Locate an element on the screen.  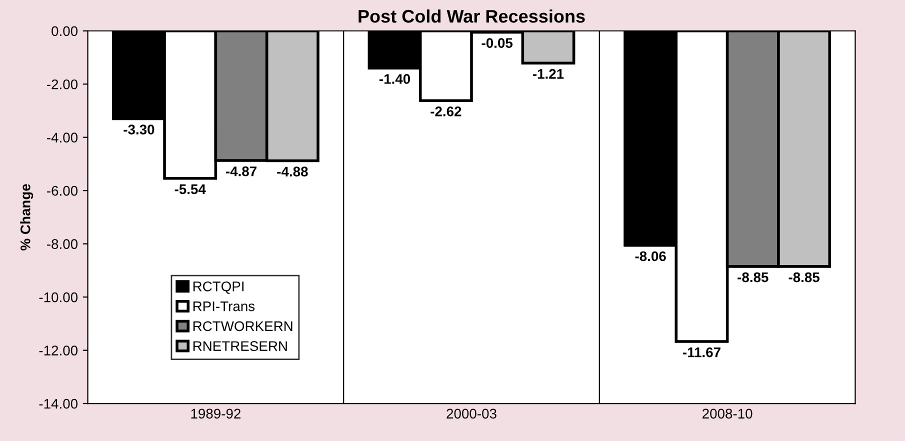
y-tick-label: -2.00 is located at coordinates (62, 84).